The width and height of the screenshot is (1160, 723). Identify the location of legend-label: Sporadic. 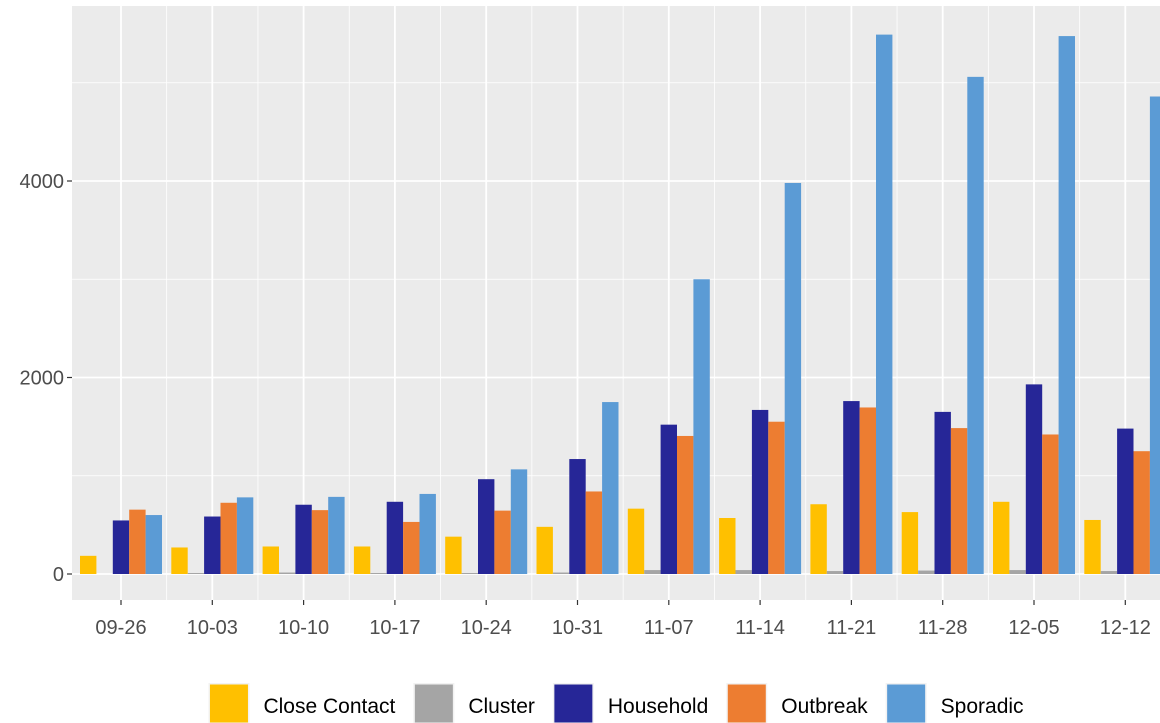
(982, 706).